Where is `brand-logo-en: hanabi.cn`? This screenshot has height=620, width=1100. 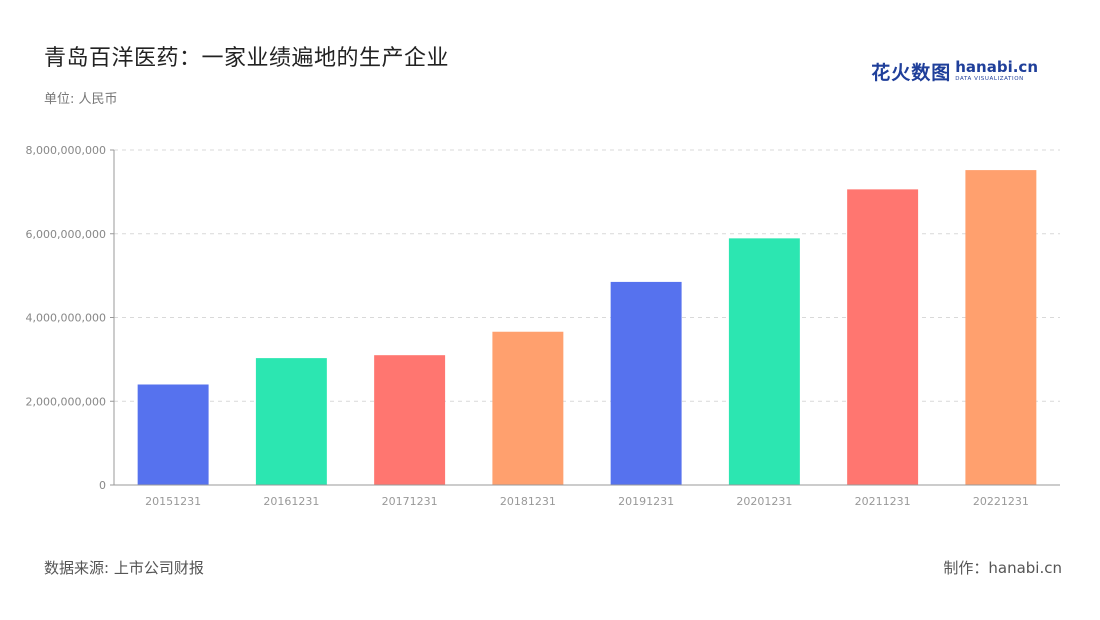
brand-logo-en: hanabi.cn is located at coordinates (996, 67).